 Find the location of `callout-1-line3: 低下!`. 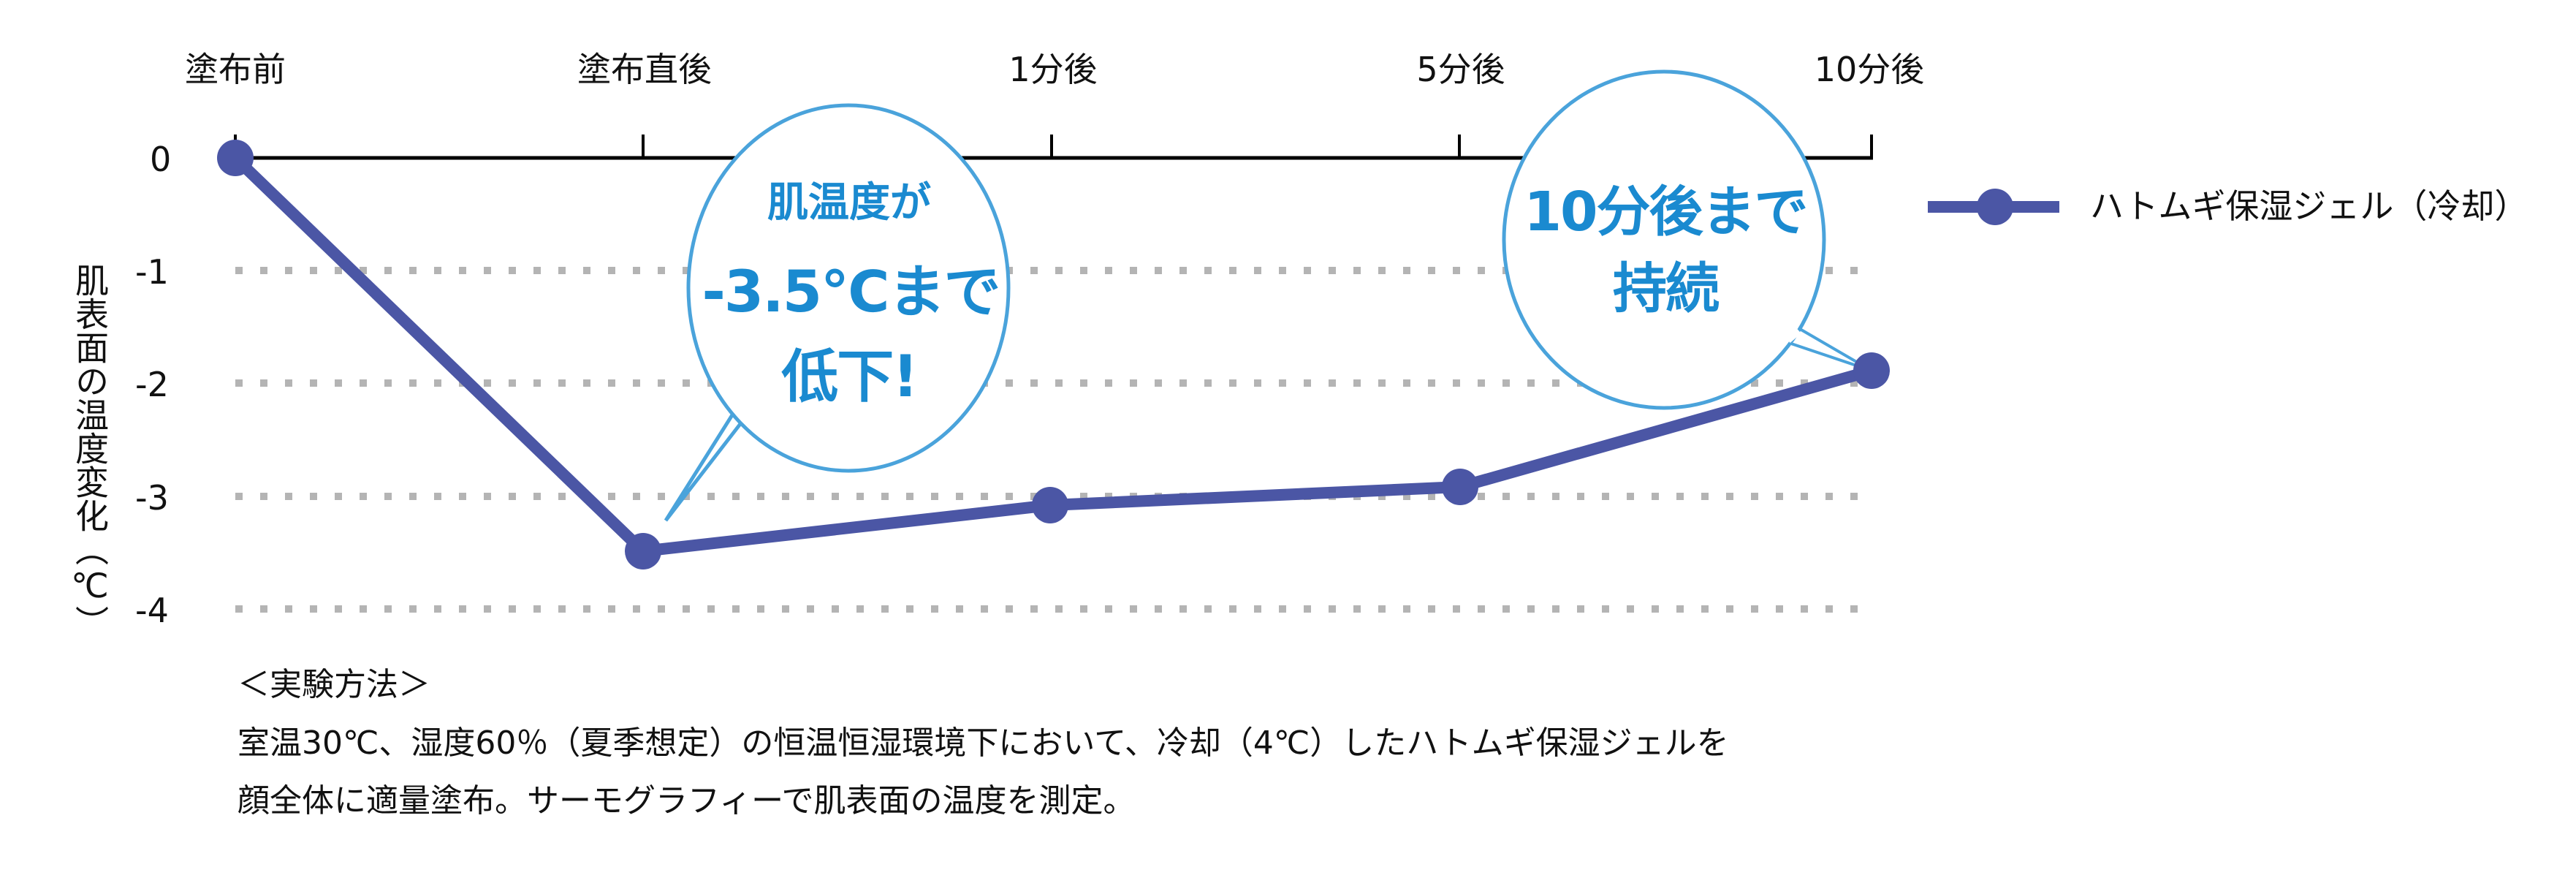

callout-1-line3: 低下! is located at coordinates (850, 377).